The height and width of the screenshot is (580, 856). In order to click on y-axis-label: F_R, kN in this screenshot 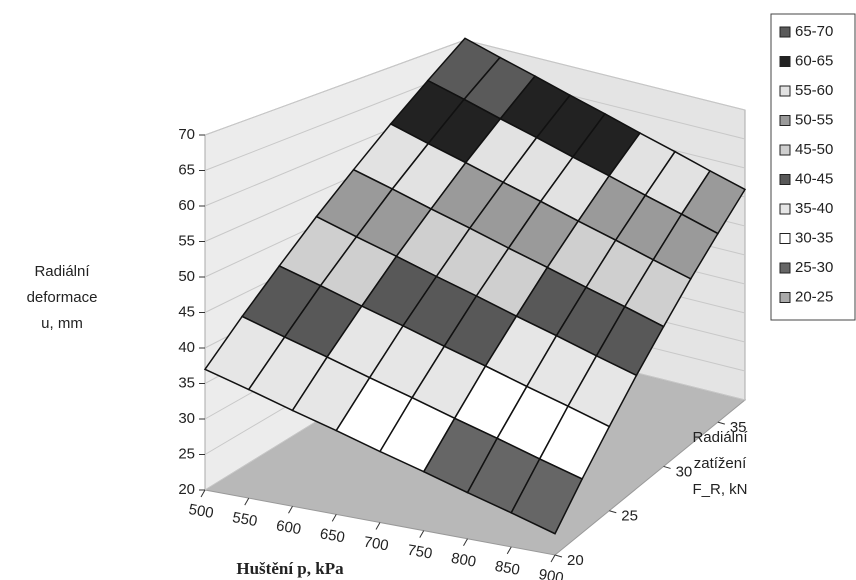, I will do `click(719, 489)`.